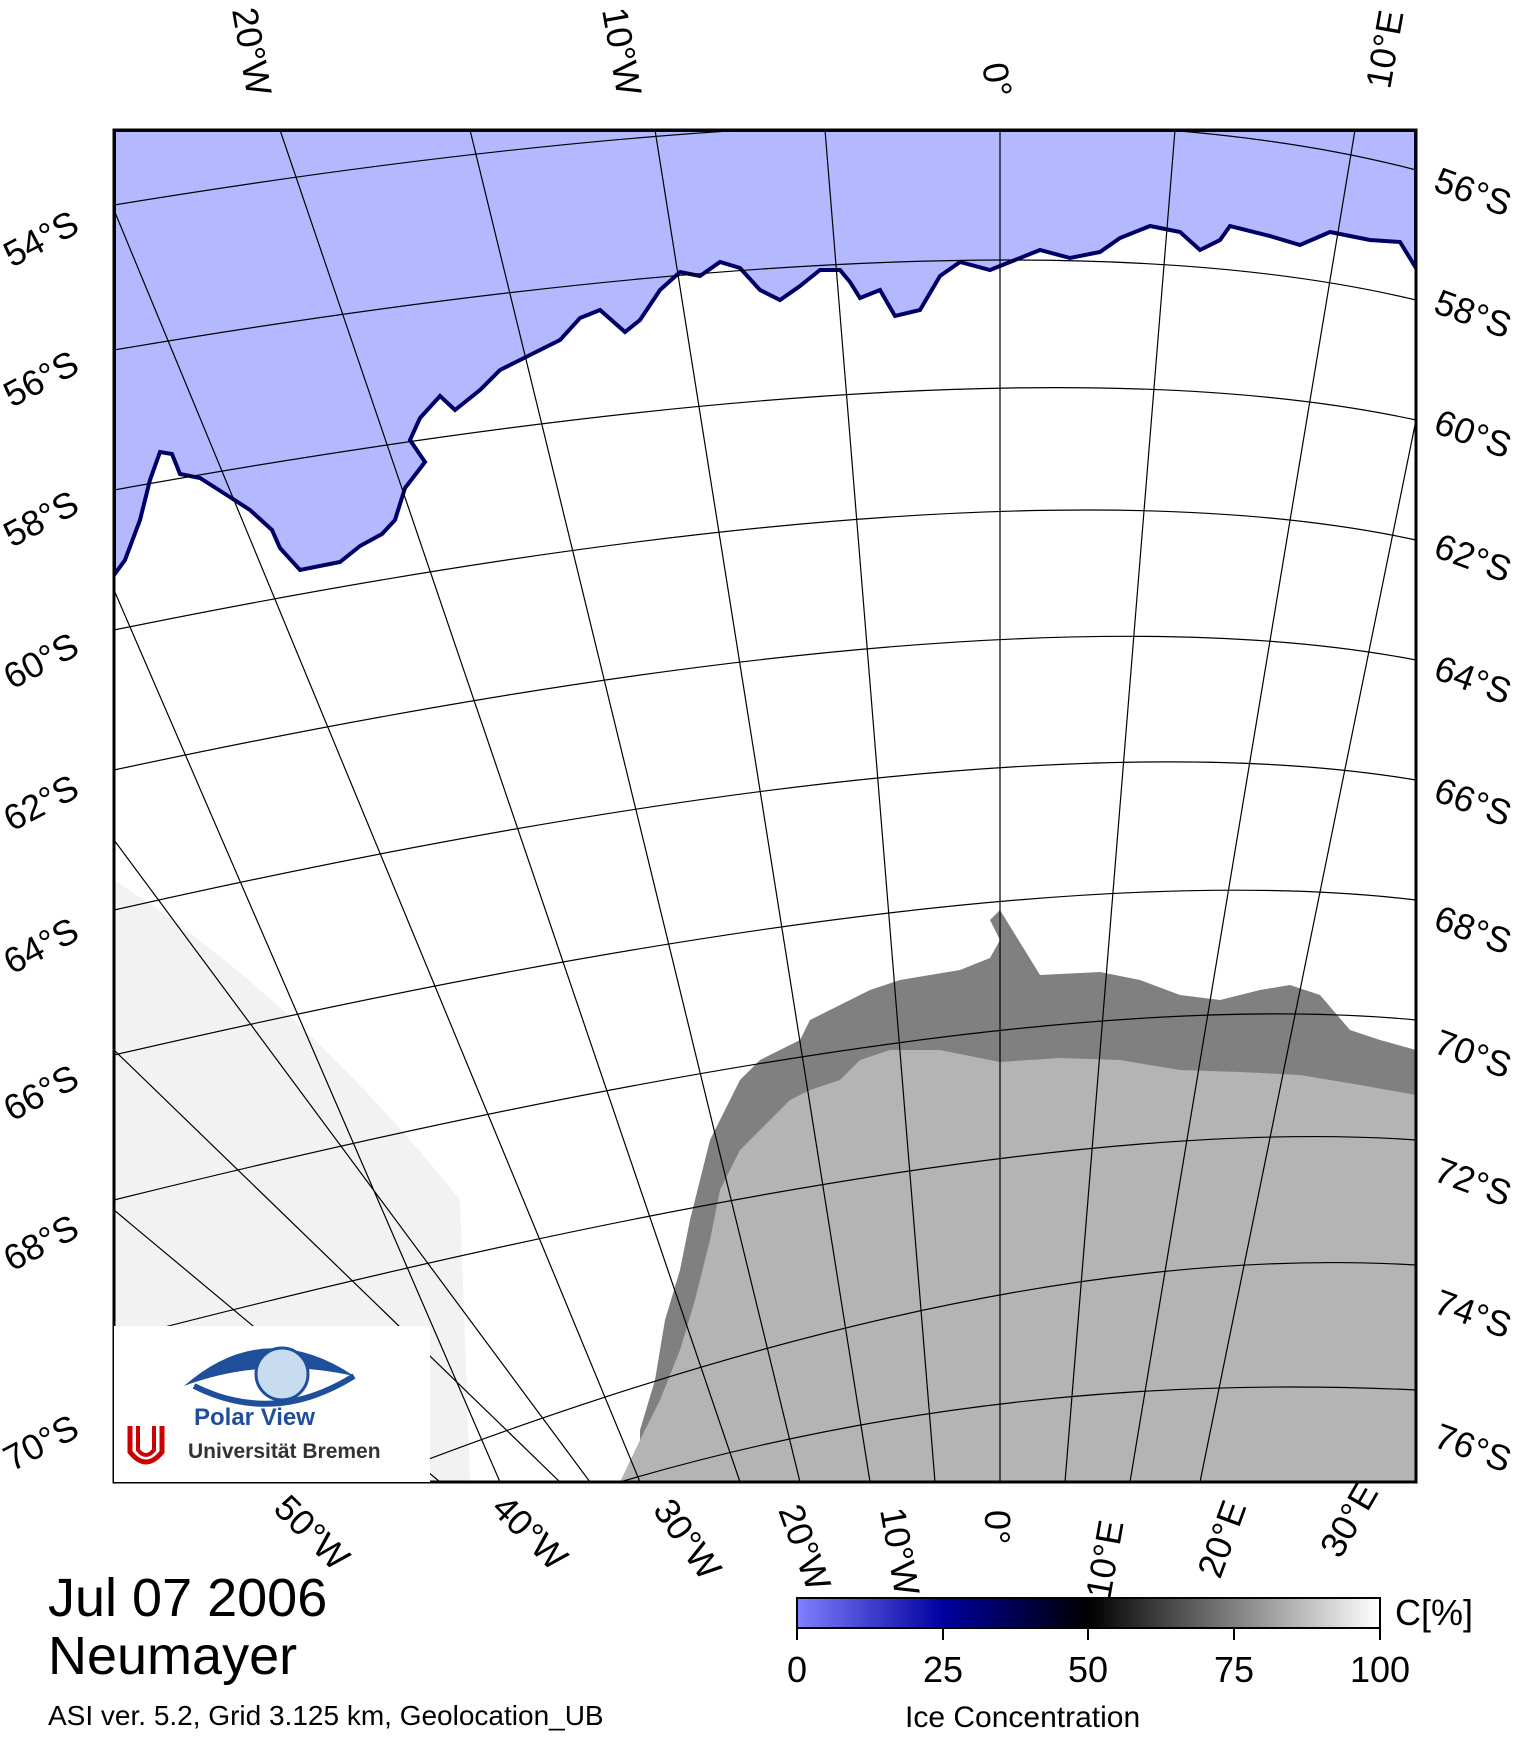 The width and height of the screenshot is (1535, 1740). I want to click on legend-title: Ice Concentration, so click(1023, 1717).